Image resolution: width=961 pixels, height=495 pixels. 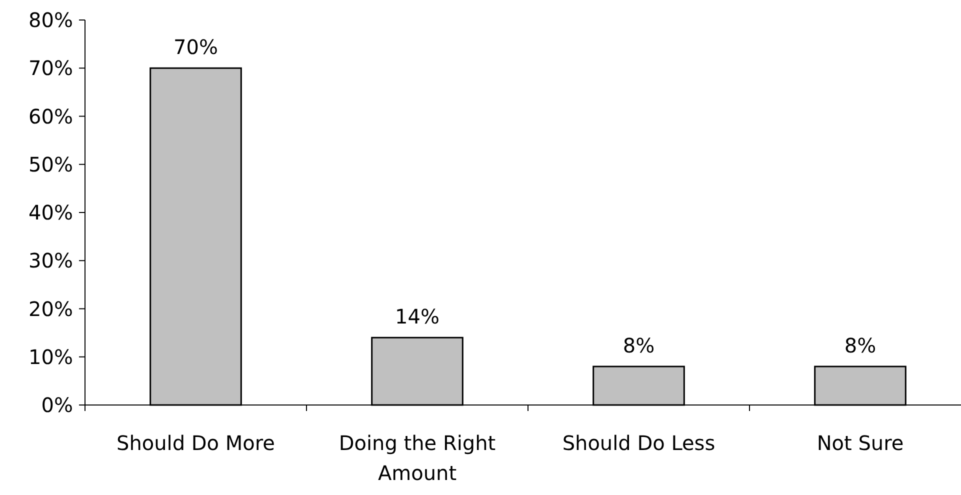 I want to click on y-tick-label: 70%, so click(x=50, y=68).